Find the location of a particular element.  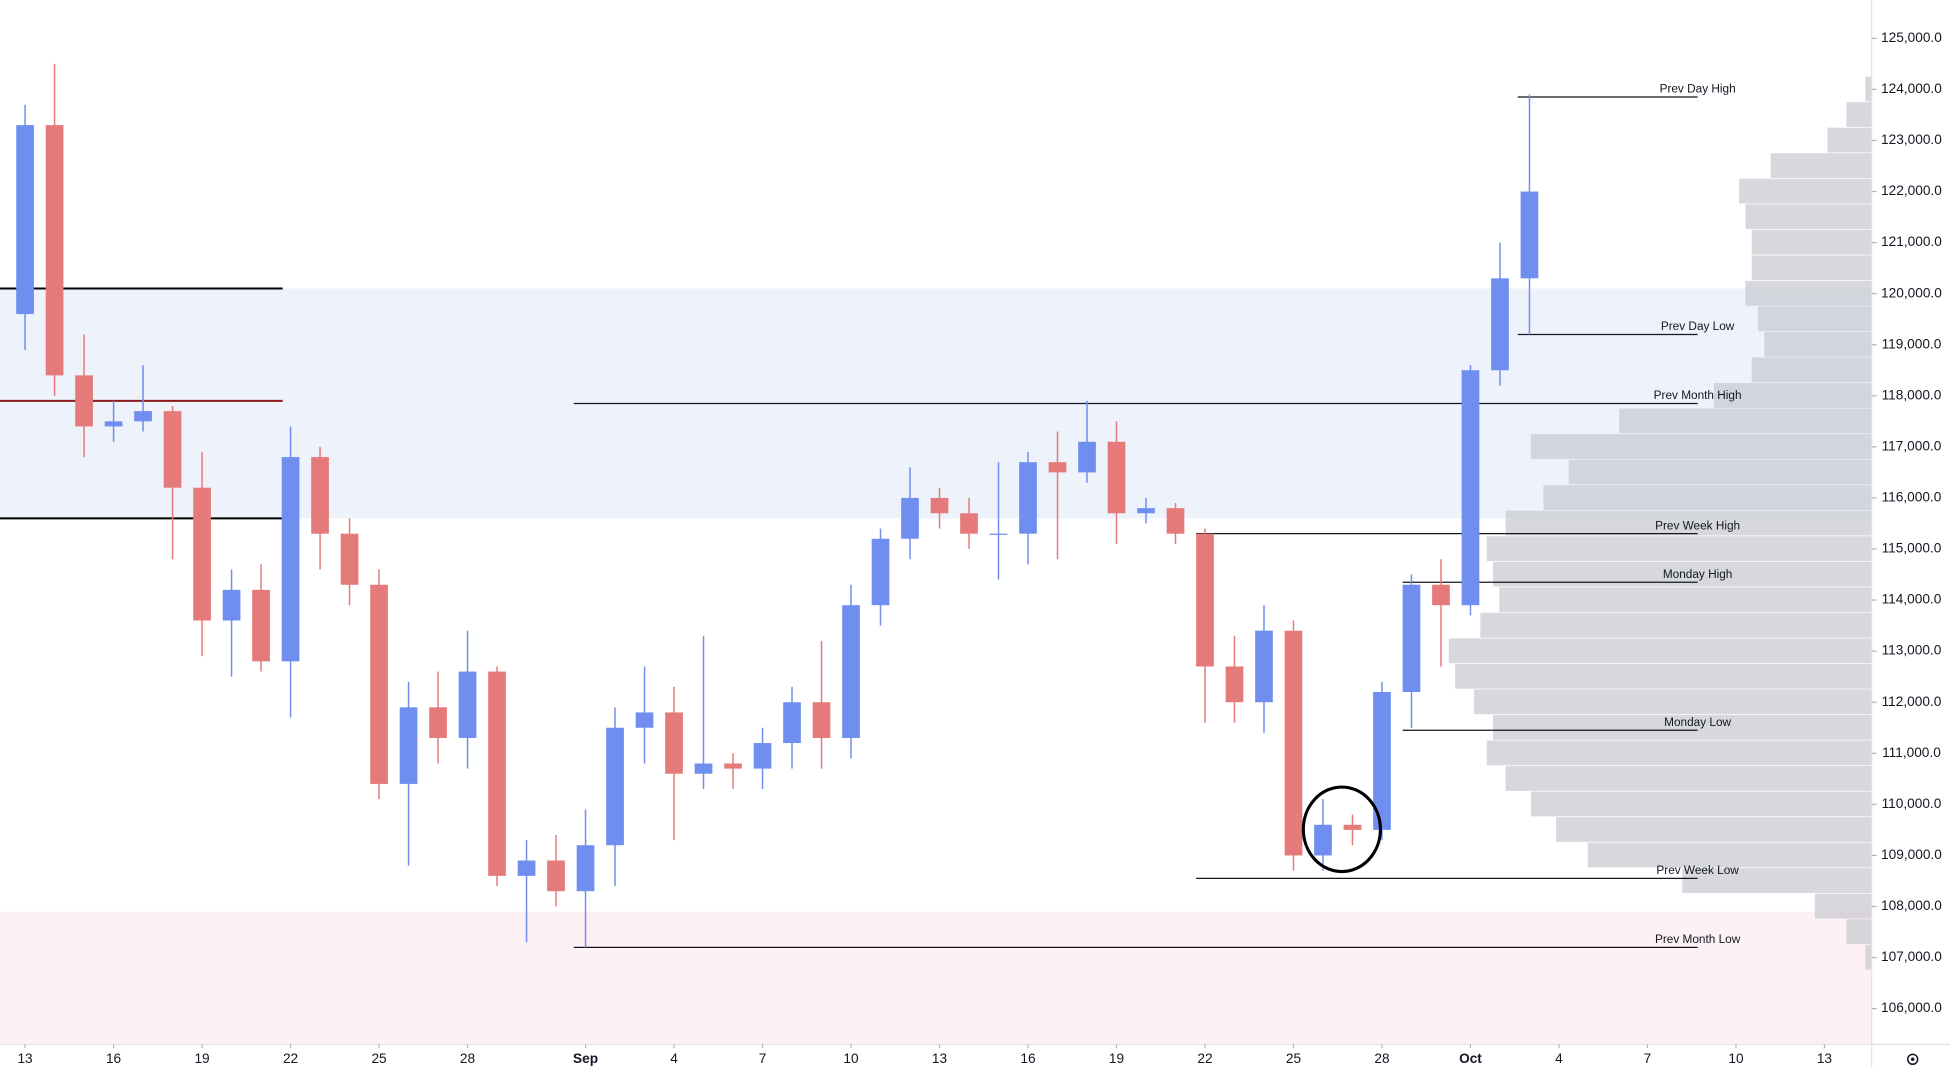

level-label: Prev Day Low is located at coordinates (1698, 326).